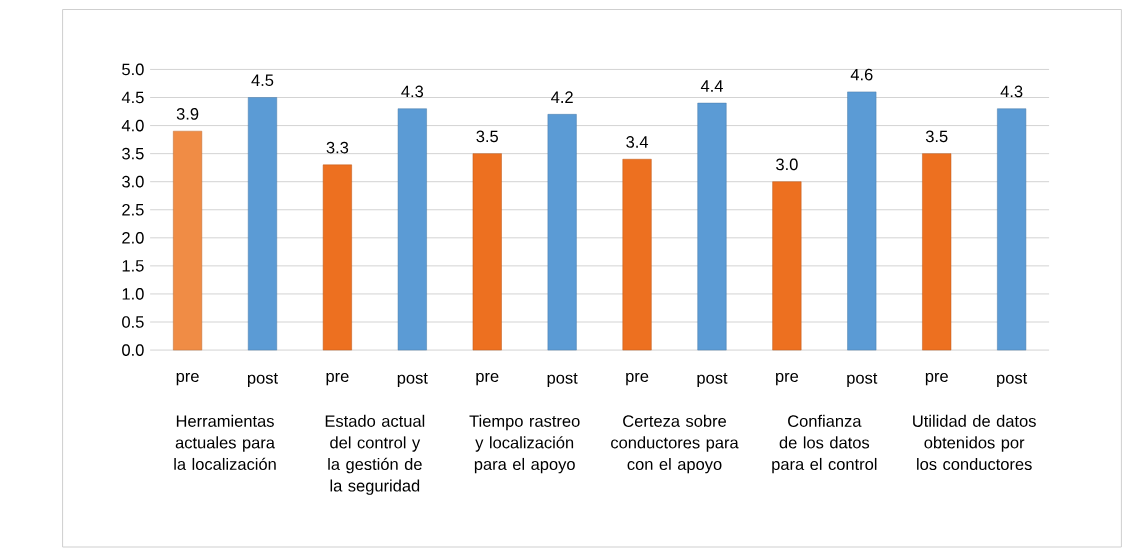 The height and width of the screenshot is (549, 1129). Describe the element at coordinates (133, 322) in the screenshot. I see `y-tick-label: 0.5` at that location.